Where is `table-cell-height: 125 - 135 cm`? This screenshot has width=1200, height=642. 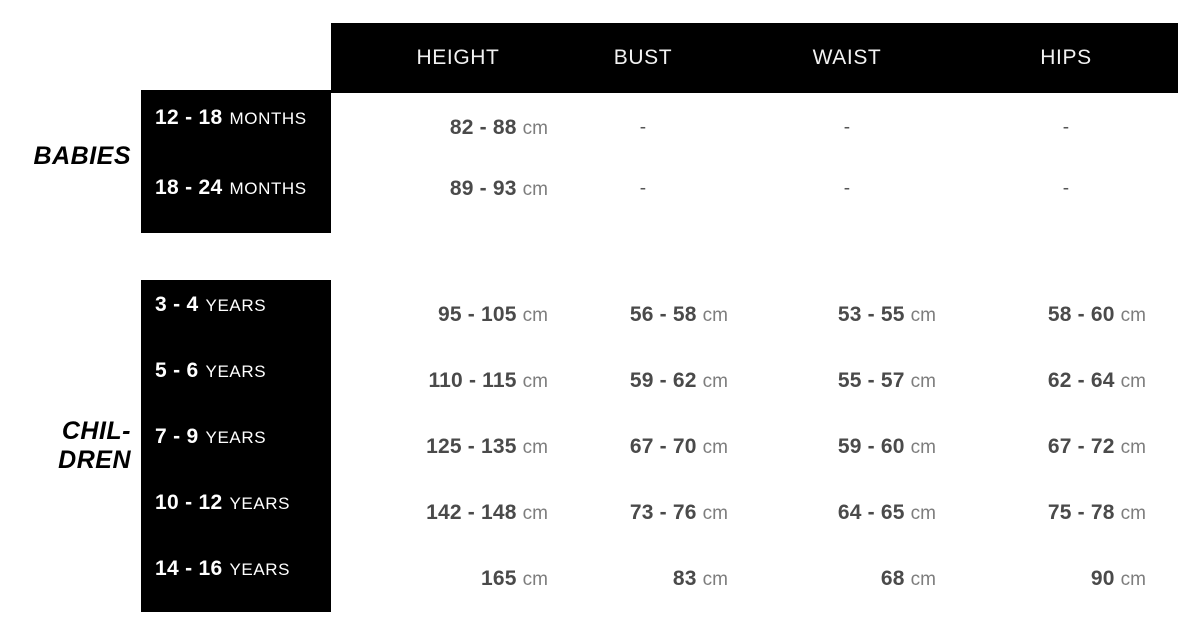
table-cell-height: 125 - 135 cm is located at coordinates (448, 447).